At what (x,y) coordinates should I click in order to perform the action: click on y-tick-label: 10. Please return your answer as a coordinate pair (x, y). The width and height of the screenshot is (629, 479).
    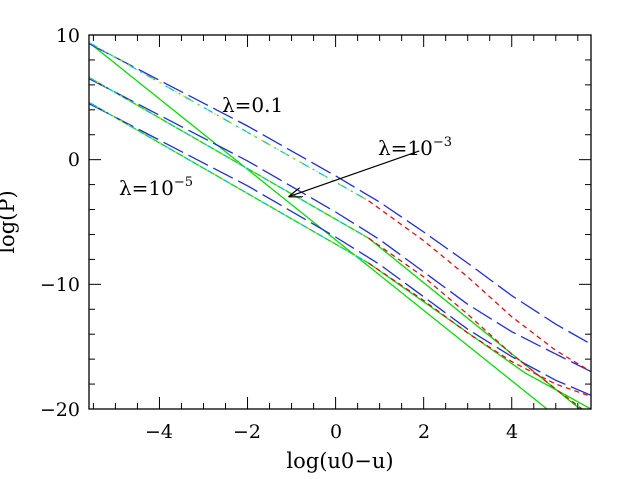
    Looking at the image, I should click on (68, 36).